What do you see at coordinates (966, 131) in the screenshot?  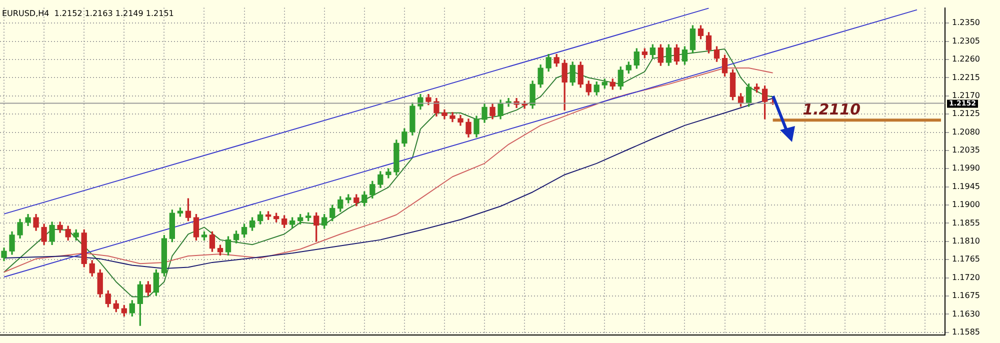 I see `y-tick-label: 1.2080` at bounding box center [966, 131].